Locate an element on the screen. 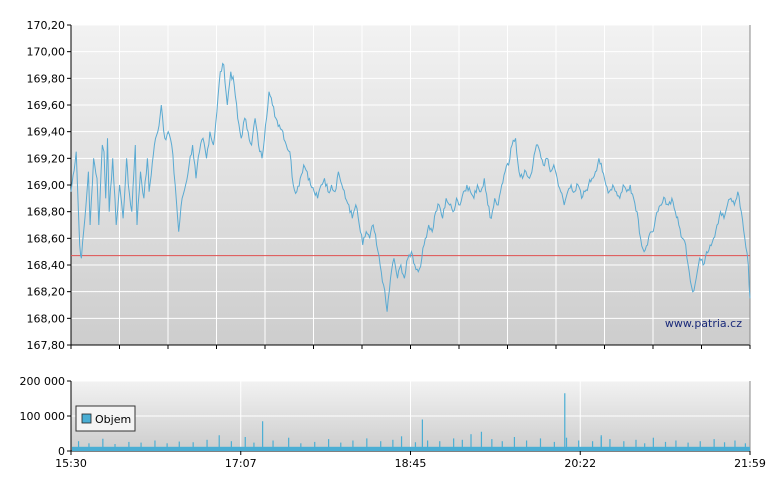 This screenshot has width=780, height=490. watermark: www.patria.cz is located at coordinates (703, 323).